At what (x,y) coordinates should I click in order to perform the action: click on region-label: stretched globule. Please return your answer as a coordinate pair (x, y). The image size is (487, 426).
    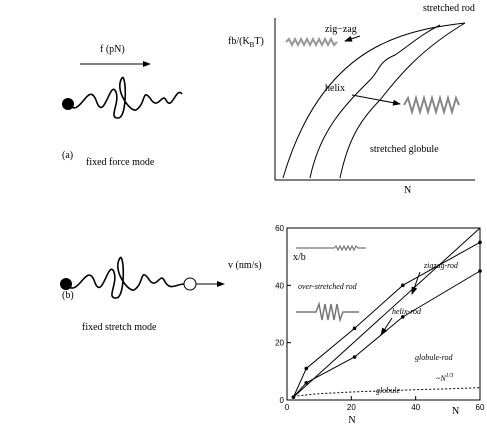
    Looking at the image, I should click on (404, 149).